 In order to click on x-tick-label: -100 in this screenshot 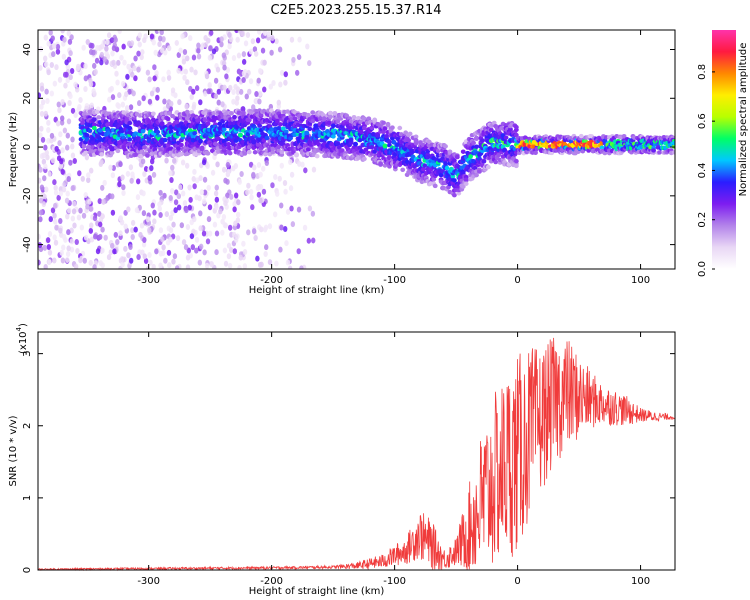, I will do `click(394, 581)`.